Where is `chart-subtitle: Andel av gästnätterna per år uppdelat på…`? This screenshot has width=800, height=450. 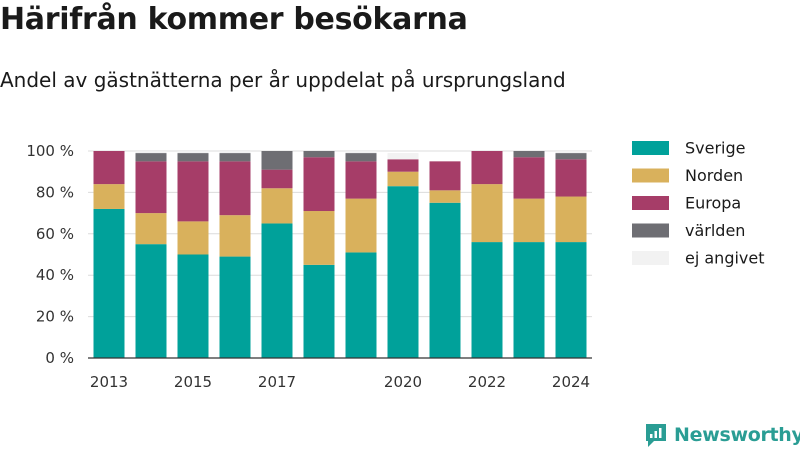 chart-subtitle: Andel av gästnätterna per år uppdelat på… is located at coordinates (283, 80).